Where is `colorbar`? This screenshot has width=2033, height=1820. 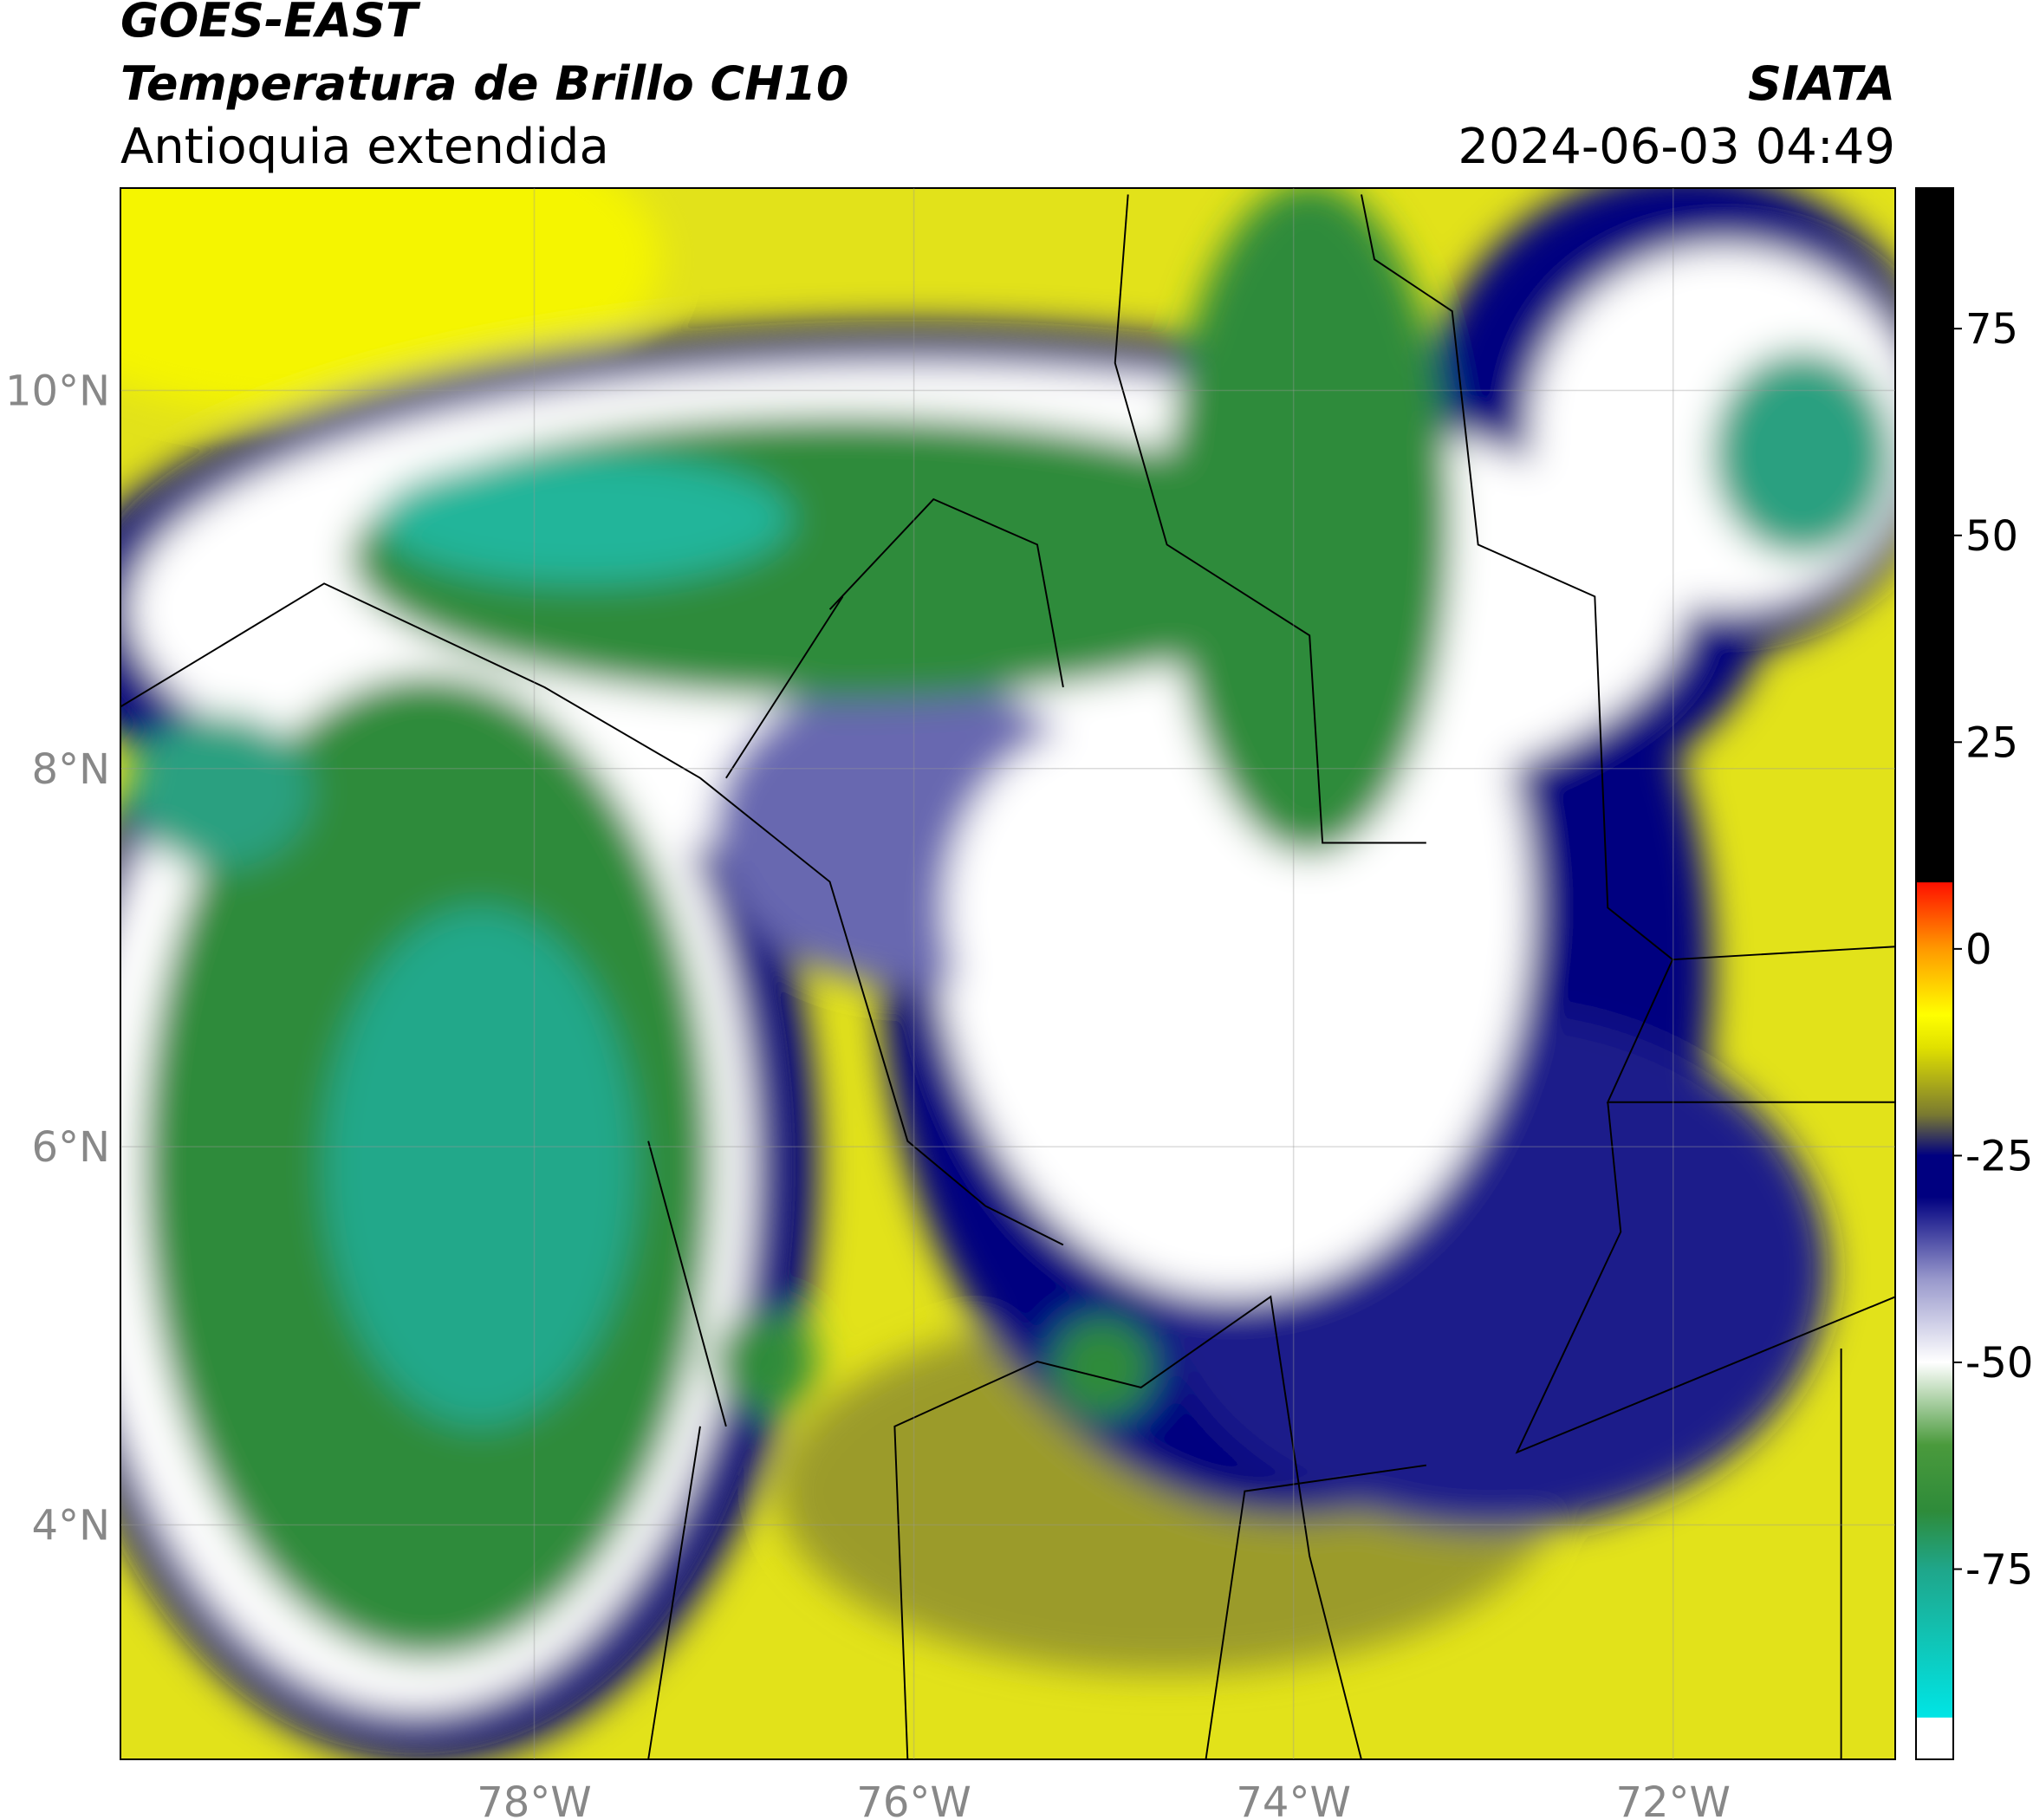
colorbar is located at coordinates (1934, 973).